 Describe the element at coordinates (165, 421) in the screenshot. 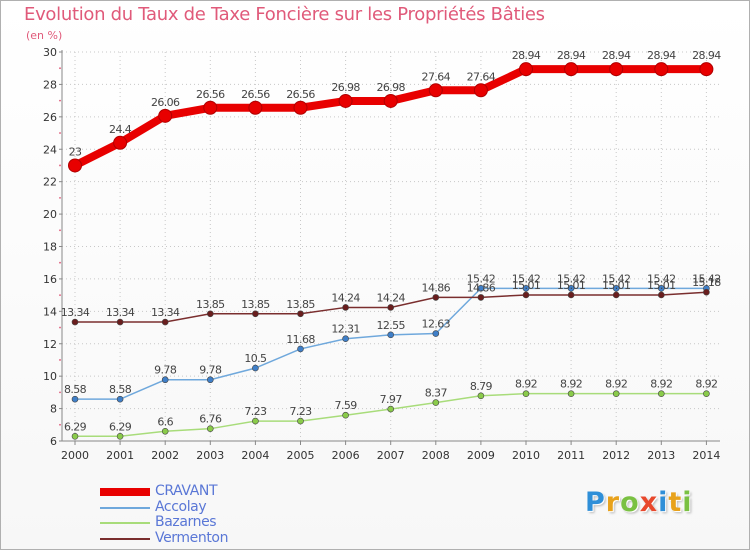

I see `data-label: 6.6` at that location.